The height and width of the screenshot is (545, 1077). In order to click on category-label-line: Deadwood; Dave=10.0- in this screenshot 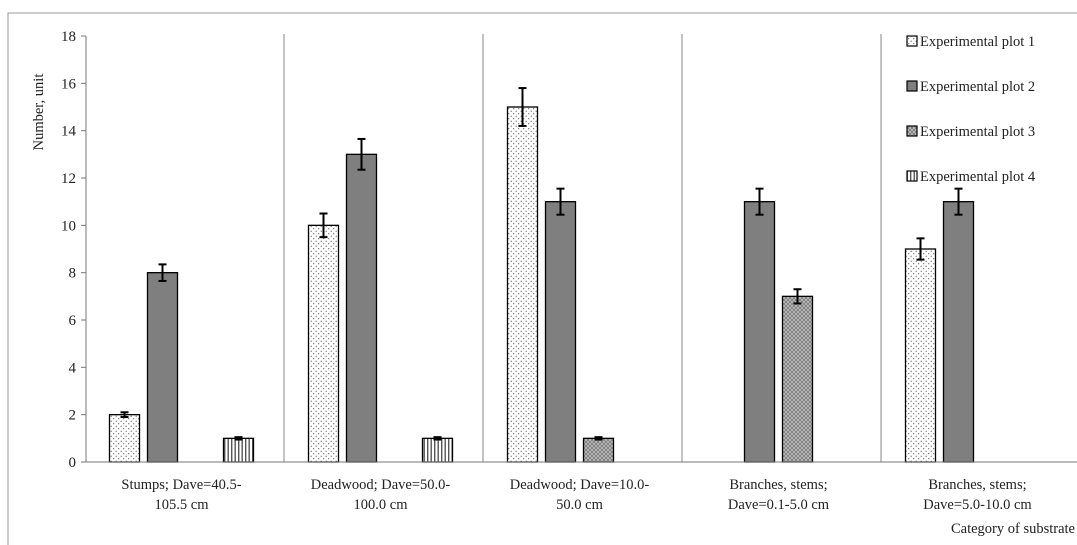, I will do `click(580, 485)`.